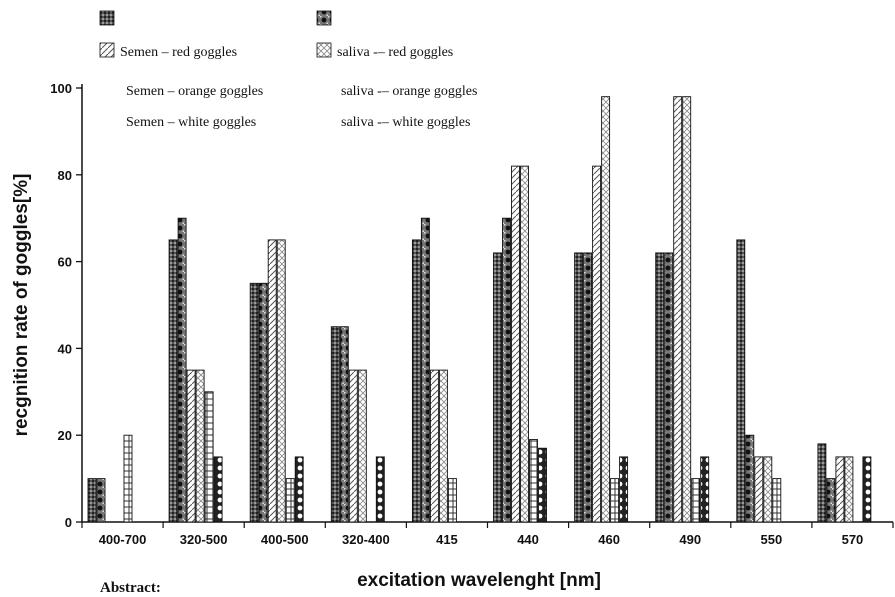 The image size is (895, 597). I want to click on bar-400-700-s2, so click(101, 500).